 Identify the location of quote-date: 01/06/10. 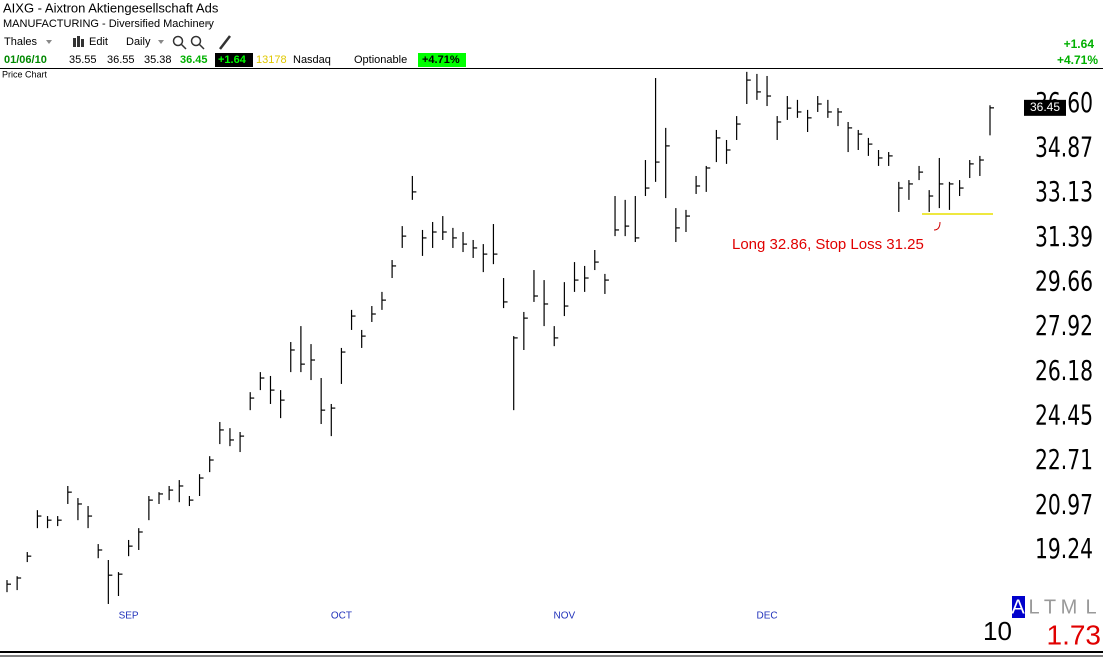
(25, 60).